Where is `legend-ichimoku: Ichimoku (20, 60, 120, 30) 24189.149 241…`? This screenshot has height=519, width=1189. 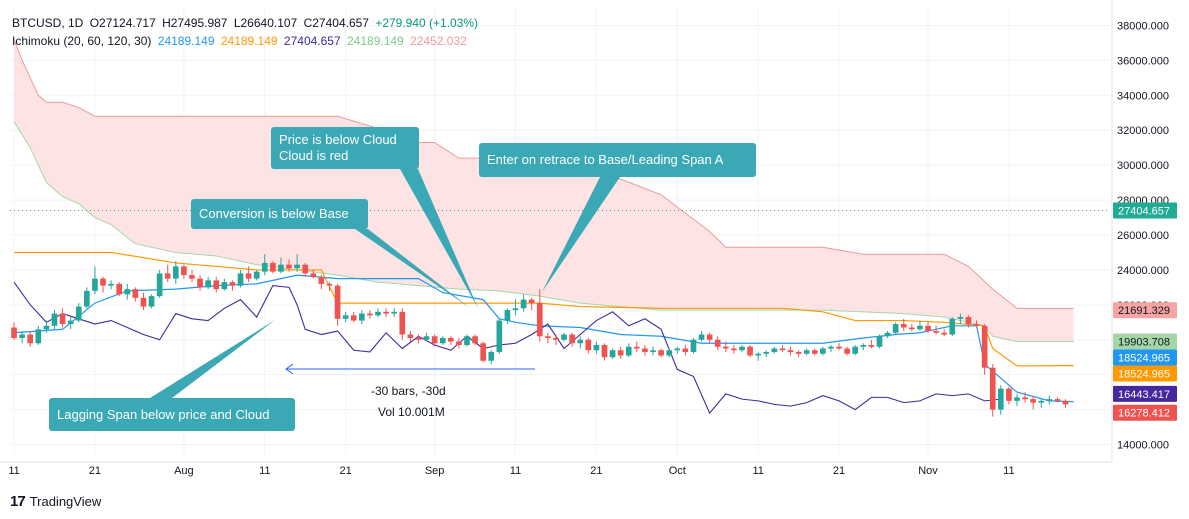 legend-ichimoku: Ichimoku (20, 60, 120, 30) 24189.149 241… is located at coordinates (241, 41).